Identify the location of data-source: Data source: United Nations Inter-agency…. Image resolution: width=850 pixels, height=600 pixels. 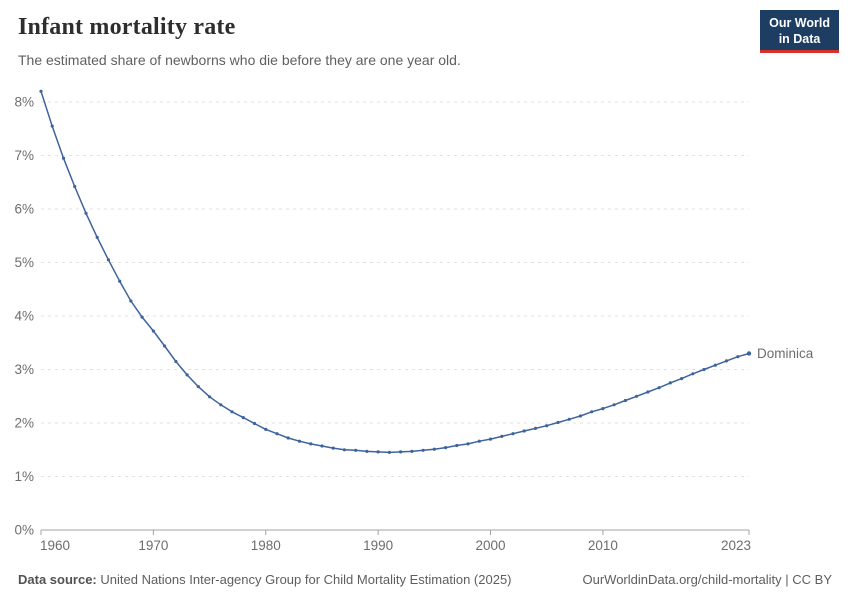
(265, 579).